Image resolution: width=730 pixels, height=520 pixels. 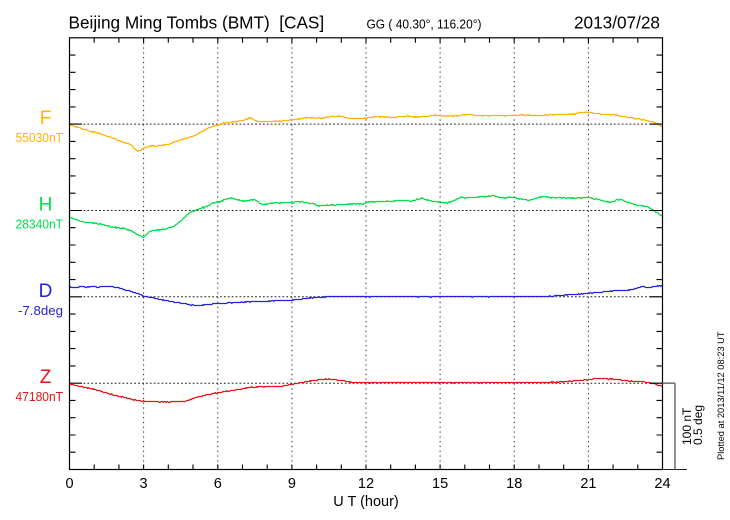 I want to click on svg-text: Plotted at 2013/11/12 08:23 UT, so click(x=721, y=395).